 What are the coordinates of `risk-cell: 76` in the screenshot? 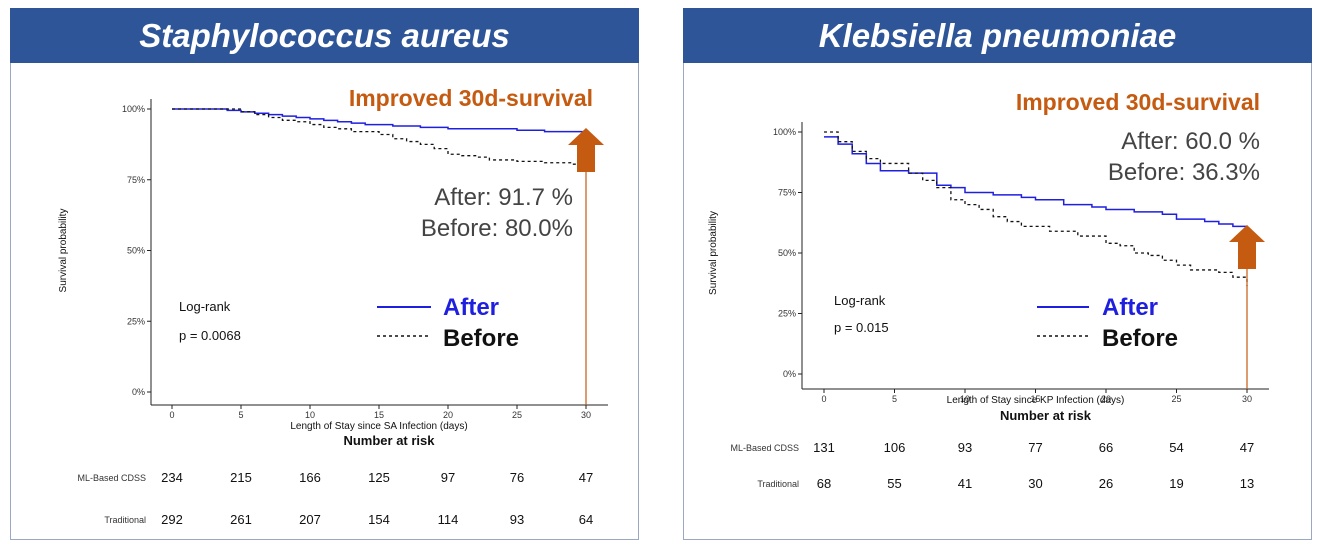 It's located at (517, 477).